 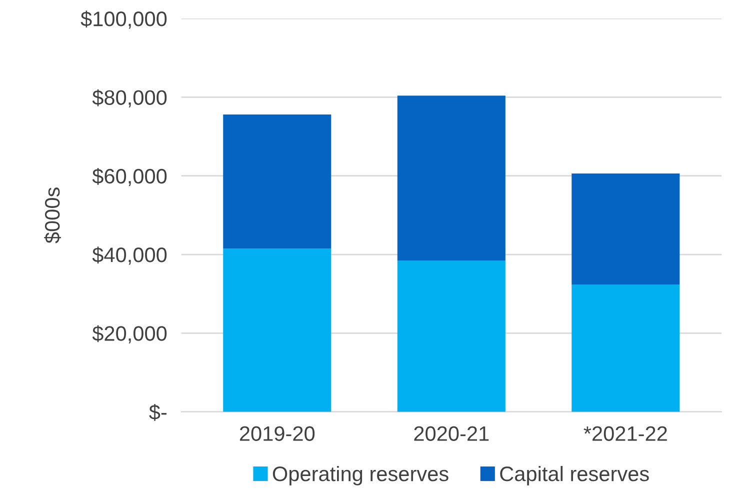 I want to click on y-axis-title: $000s, so click(x=52, y=216).